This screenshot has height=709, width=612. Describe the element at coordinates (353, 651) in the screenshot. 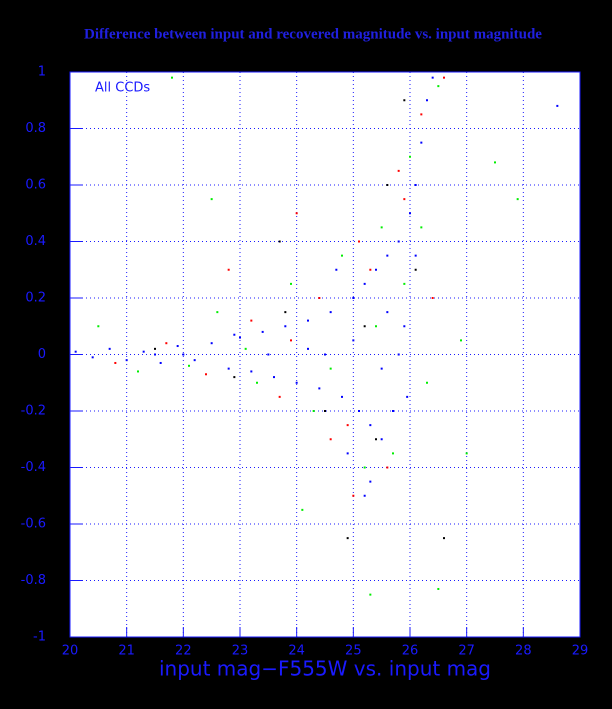

I see `x-tick-label: 25` at that location.